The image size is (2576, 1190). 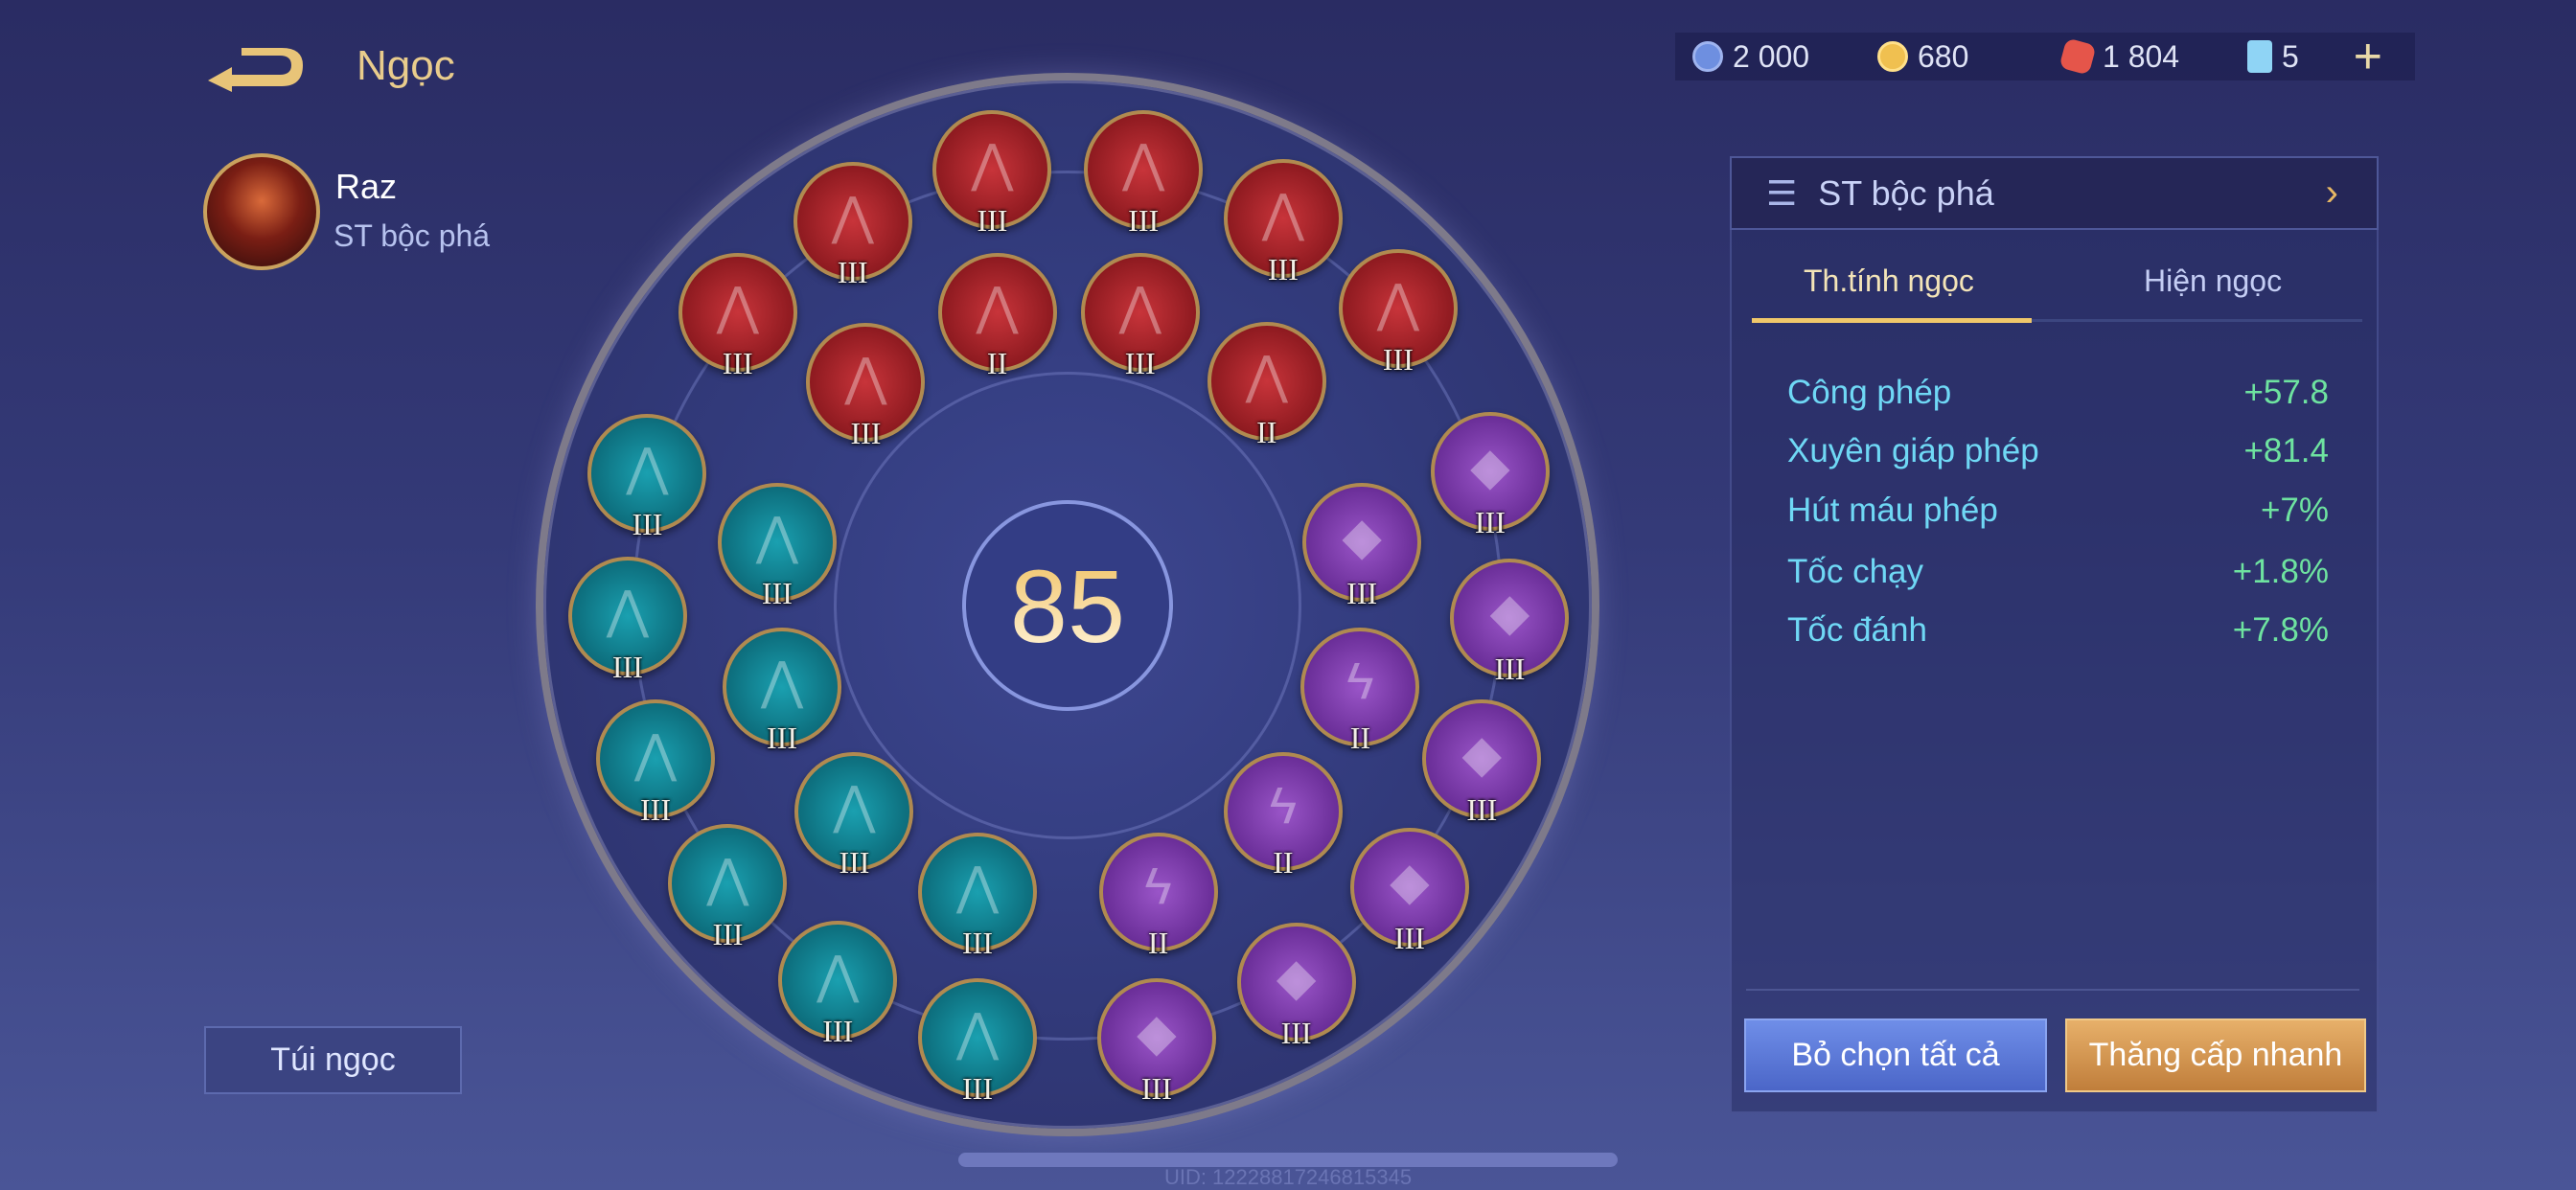 I want to click on currency-value: 680, so click(x=1943, y=56).